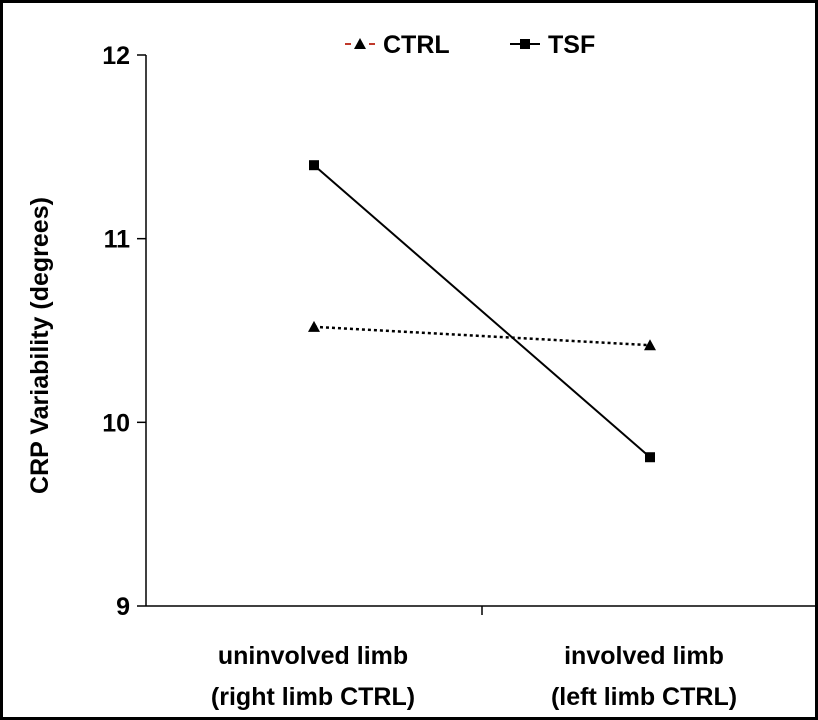 The width and height of the screenshot is (818, 720). Describe the element at coordinates (313, 697) in the screenshot. I see `x-tick-label: (right limb CTRL)` at that location.